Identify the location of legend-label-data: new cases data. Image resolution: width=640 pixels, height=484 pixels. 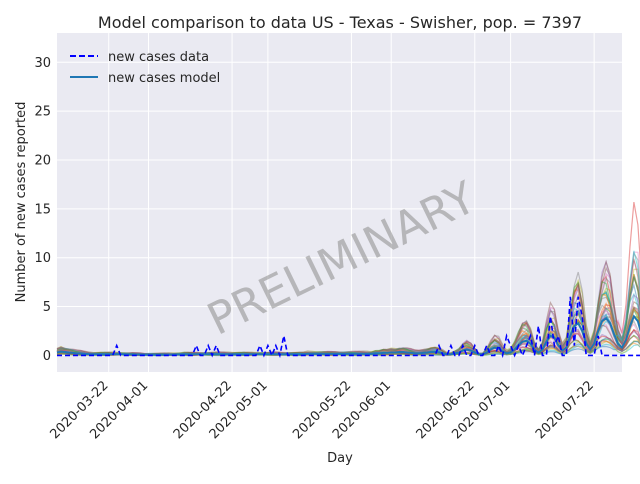
(158, 57).